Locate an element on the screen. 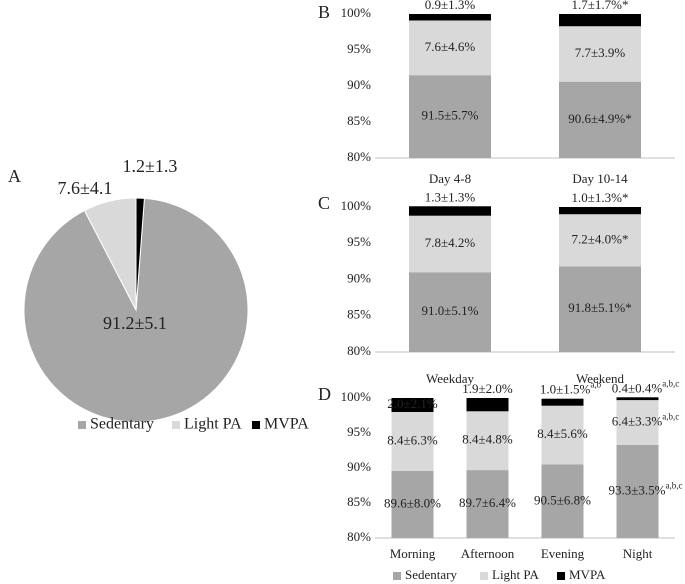 The height and width of the screenshot is (584, 685). value-label: 8.4±4.8% is located at coordinates (487, 439).